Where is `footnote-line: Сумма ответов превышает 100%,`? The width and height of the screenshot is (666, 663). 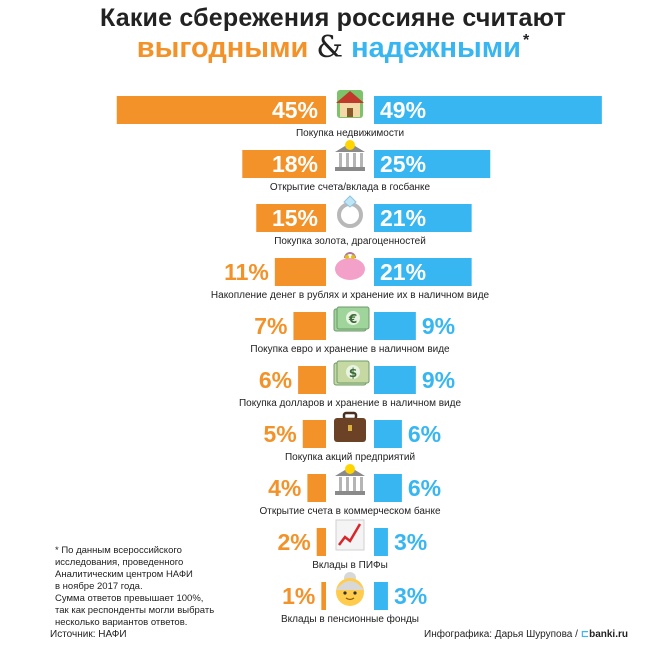
footnote-line: Сумма ответов превышает 100%, is located at coordinates (129, 598).